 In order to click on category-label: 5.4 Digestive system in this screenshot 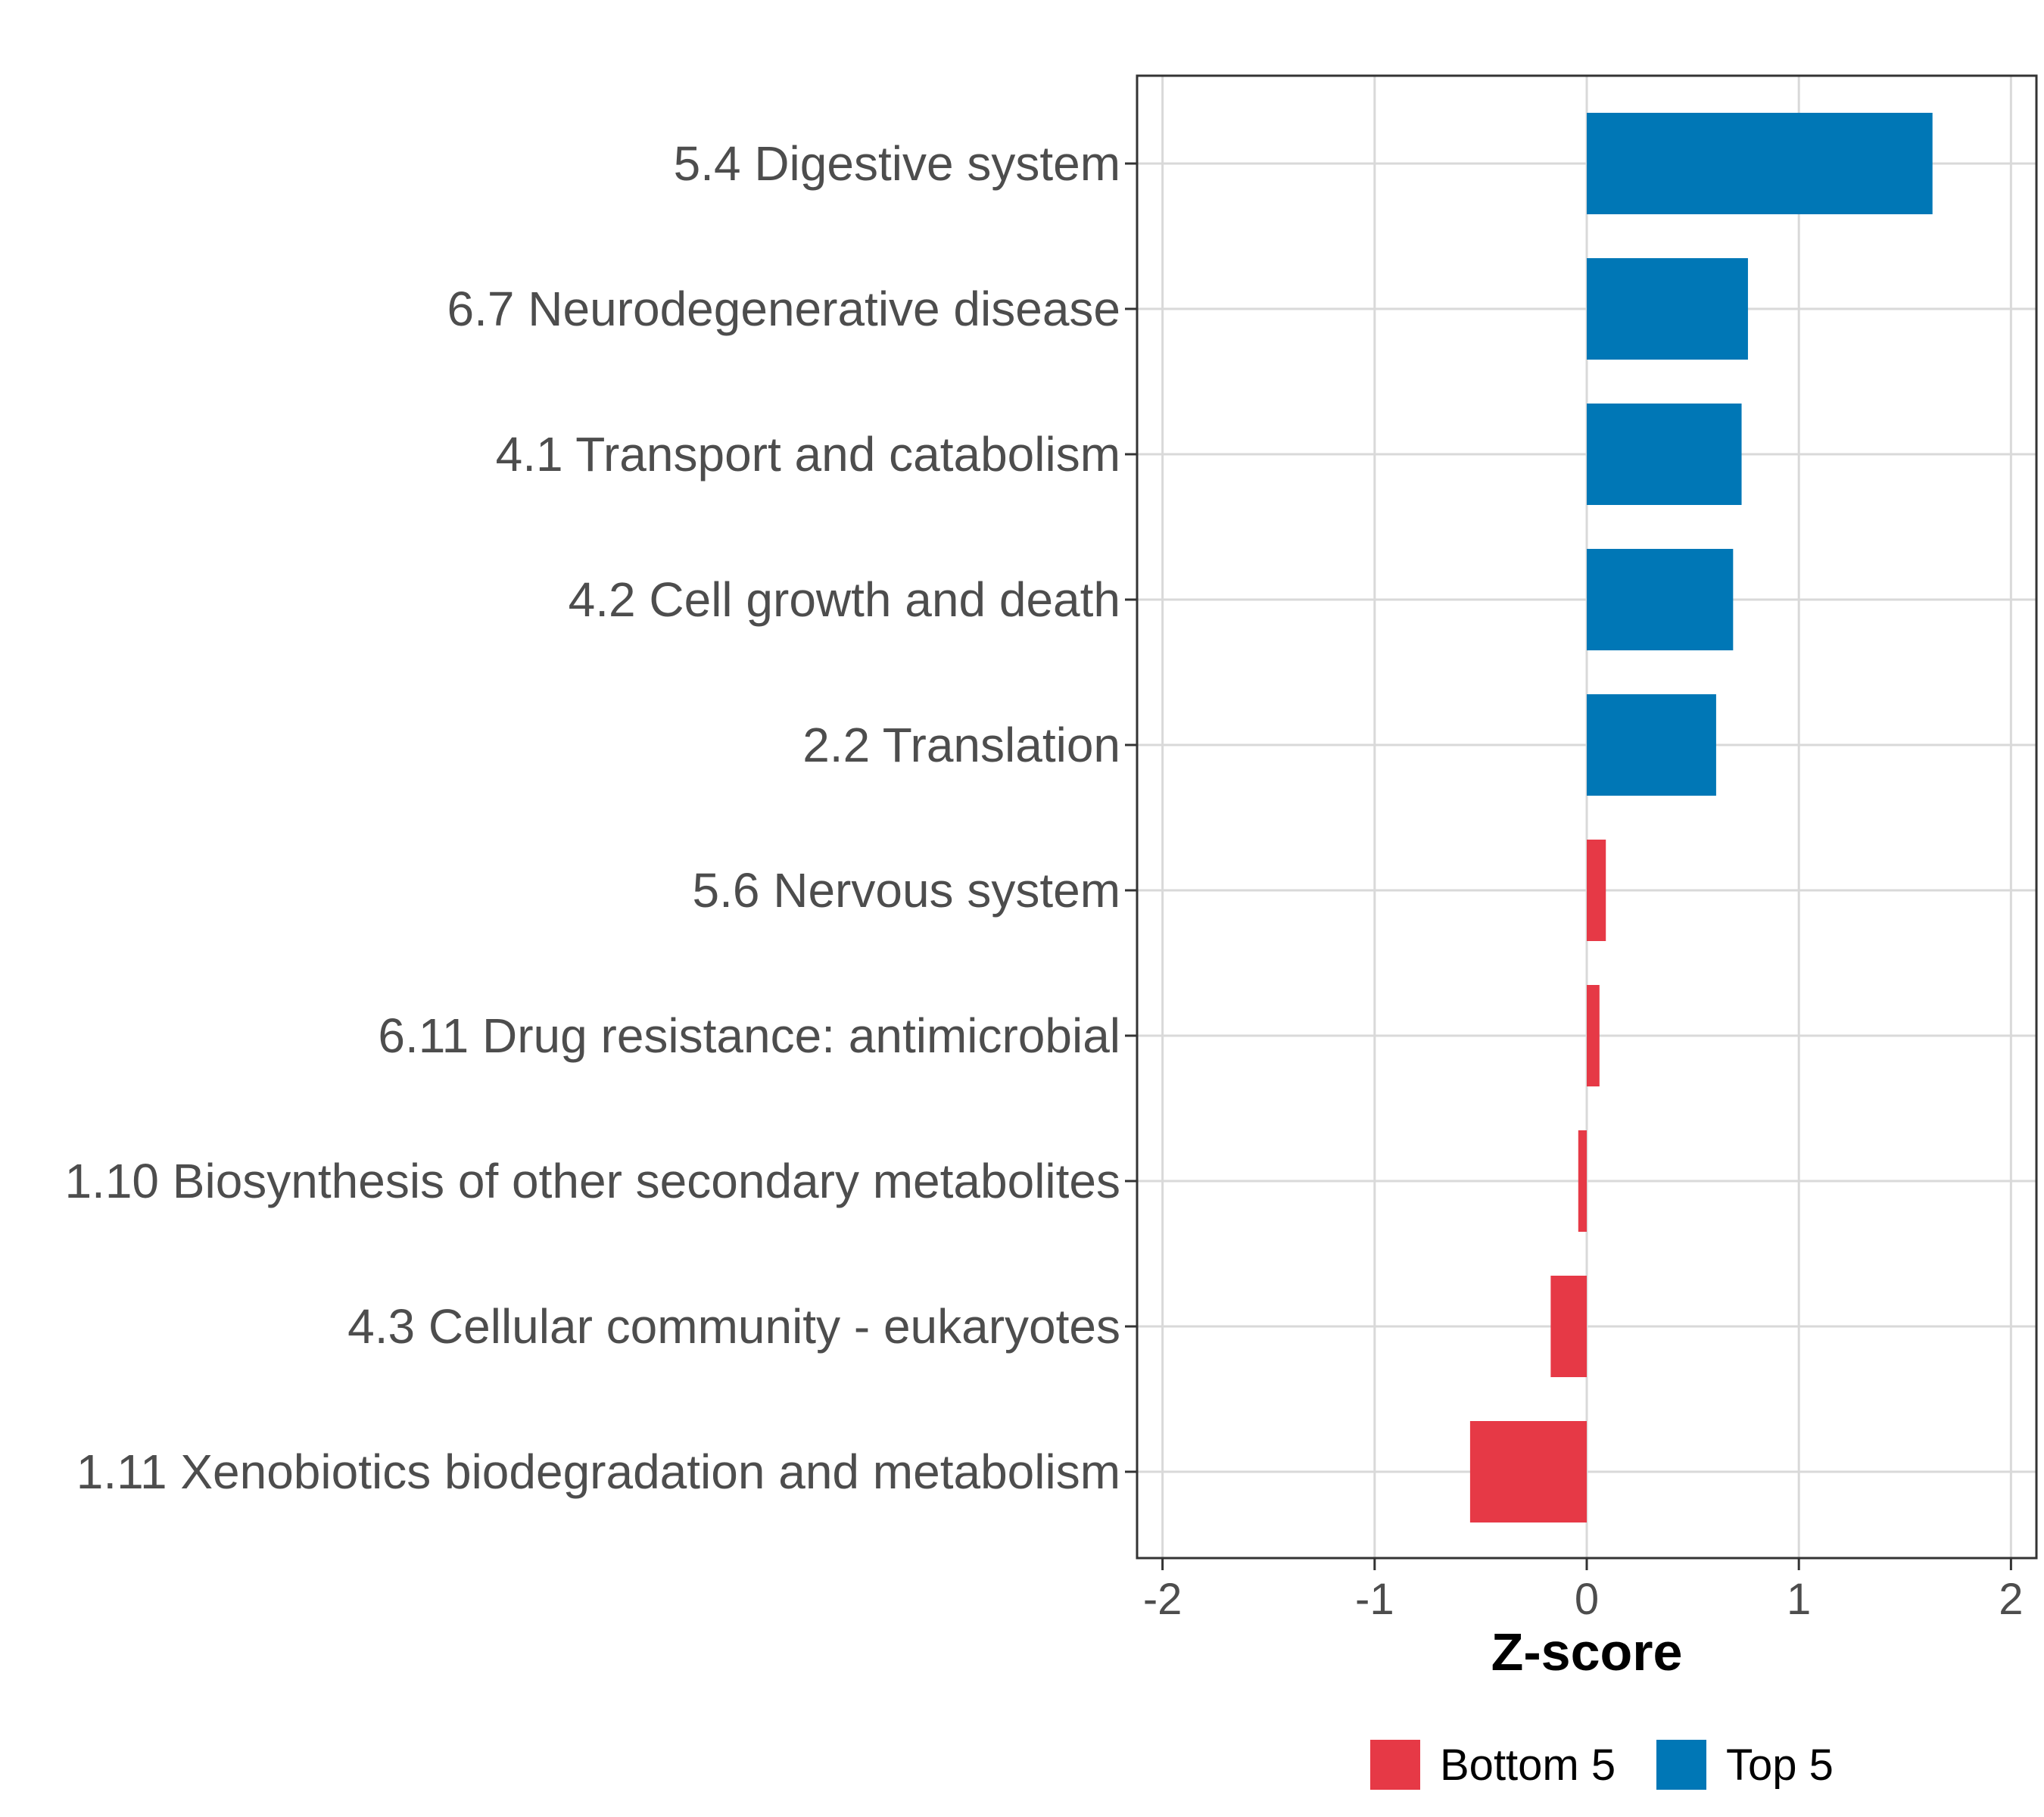, I will do `click(897, 163)`.